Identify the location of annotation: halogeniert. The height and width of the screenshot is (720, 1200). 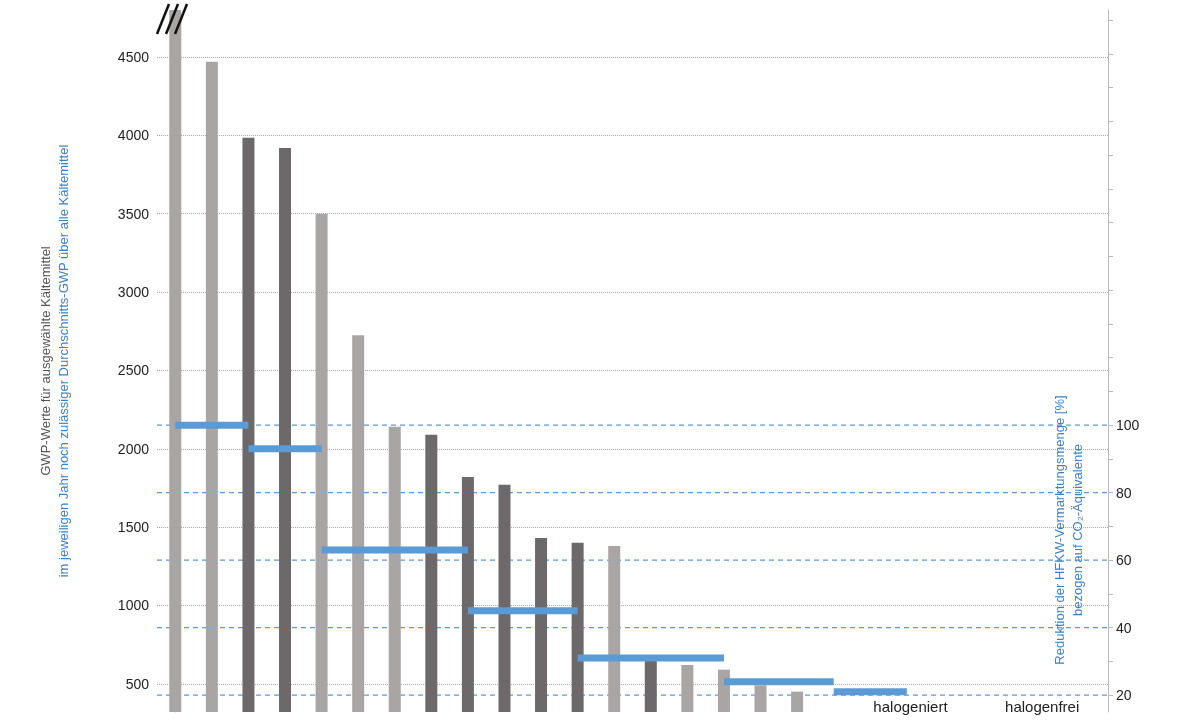
(910, 706).